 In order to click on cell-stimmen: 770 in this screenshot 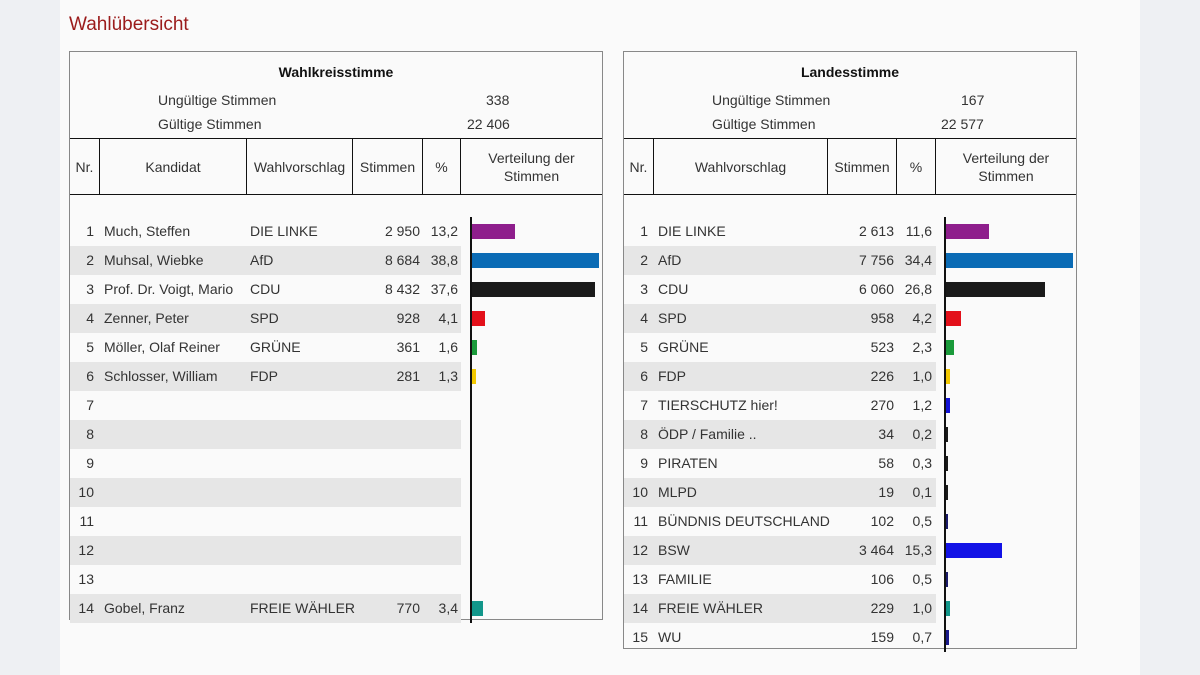, I will do `click(408, 608)`.